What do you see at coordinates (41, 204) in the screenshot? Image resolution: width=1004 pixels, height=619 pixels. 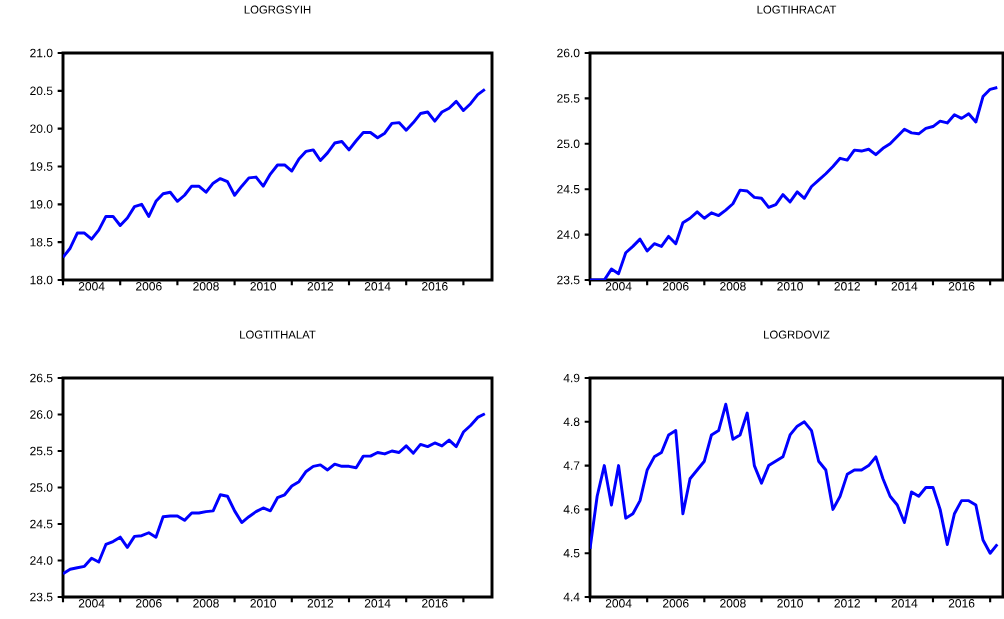 I see `y-tick-label: 19.0` at bounding box center [41, 204].